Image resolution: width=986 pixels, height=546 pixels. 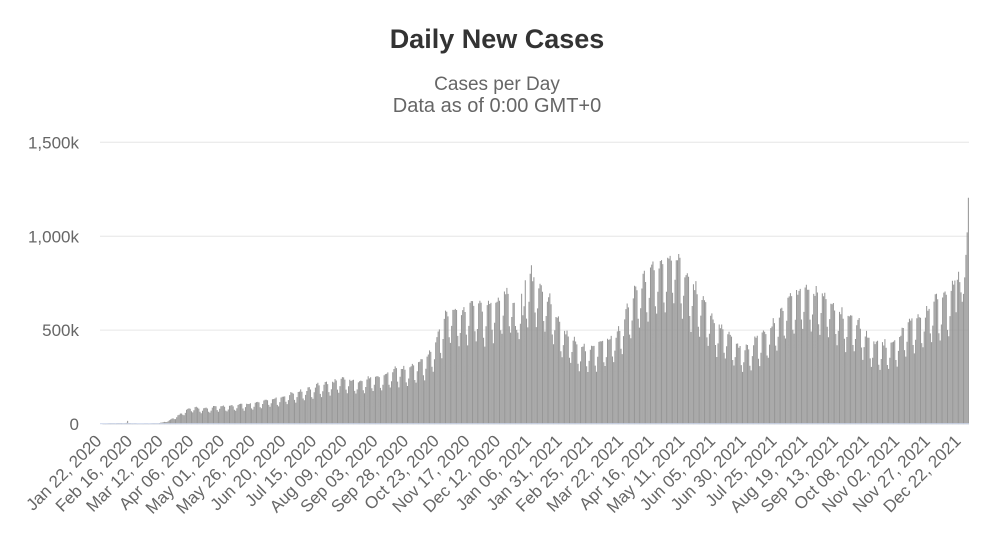 I want to click on svg-text: 500k, so click(x=60, y=330).